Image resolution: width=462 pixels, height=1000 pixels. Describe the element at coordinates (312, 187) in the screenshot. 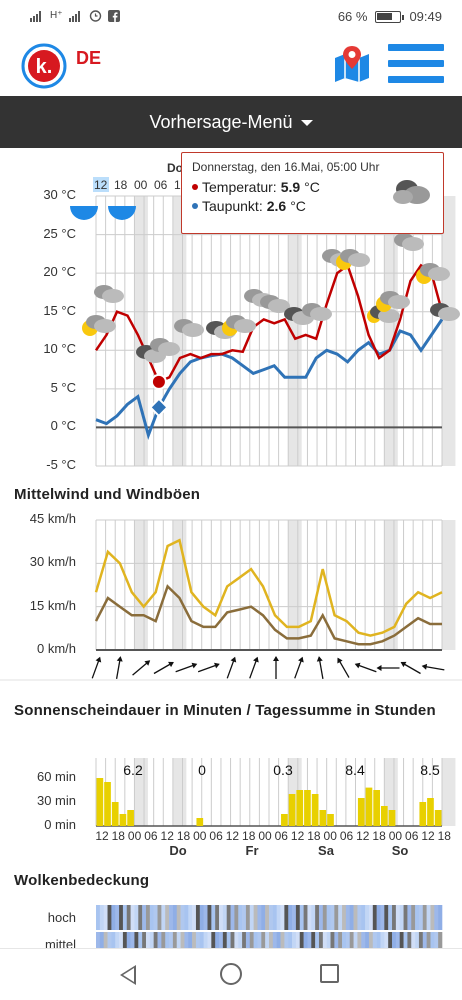

I see `tooltip-temp-unit: °C` at that location.